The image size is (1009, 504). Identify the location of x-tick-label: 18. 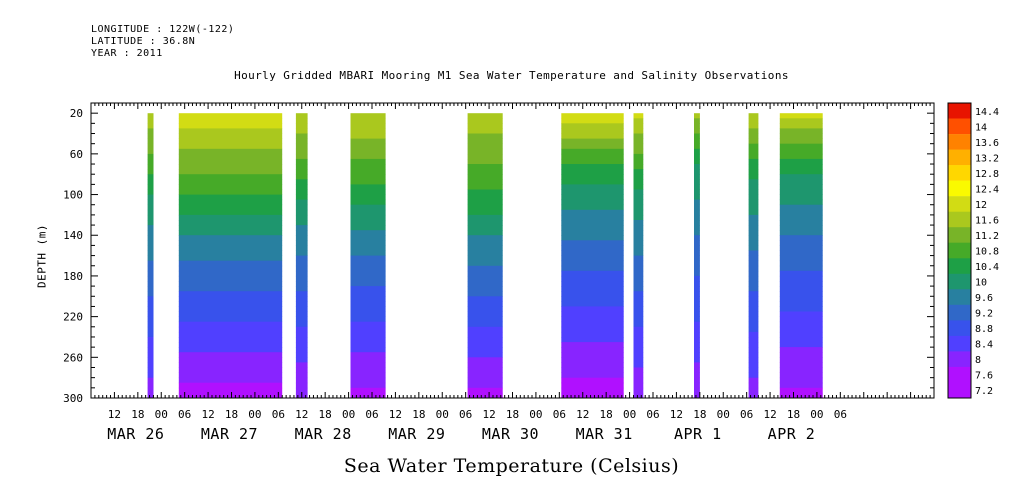
(699, 414).